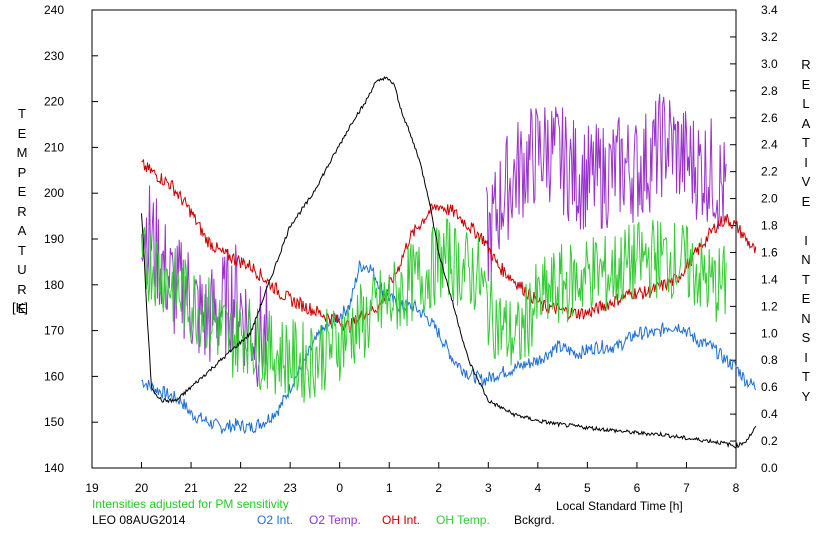  What do you see at coordinates (619, 506) in the screenshot?
I see `x-axis-label: Local Standard Time [h]` at bounding box center [619, 506].